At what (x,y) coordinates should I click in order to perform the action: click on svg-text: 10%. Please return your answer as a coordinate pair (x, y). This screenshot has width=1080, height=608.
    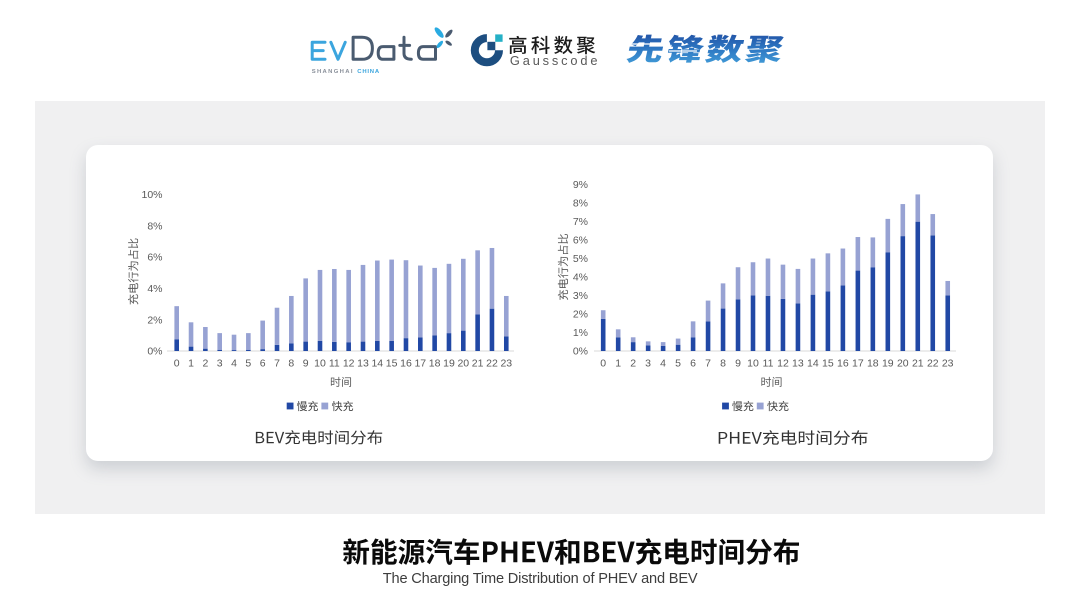
    Looking at the image, I should click on (151, 195).